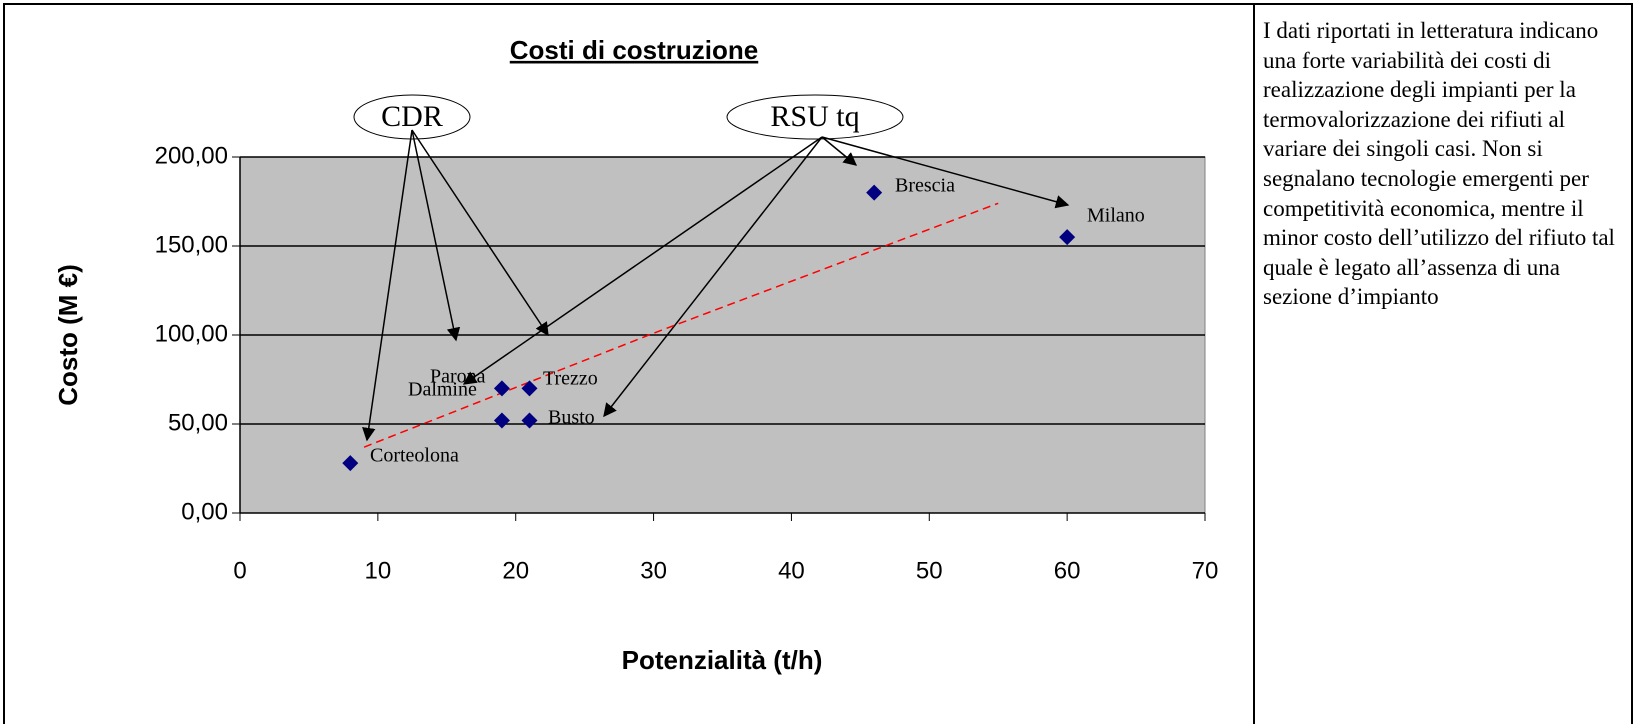 Image resolution: width=1633 pixels, height=724 pixels. Describe the element at coordinates (191, 333) in the screenshot. I see `y-tick-label: 100,00` at that location.